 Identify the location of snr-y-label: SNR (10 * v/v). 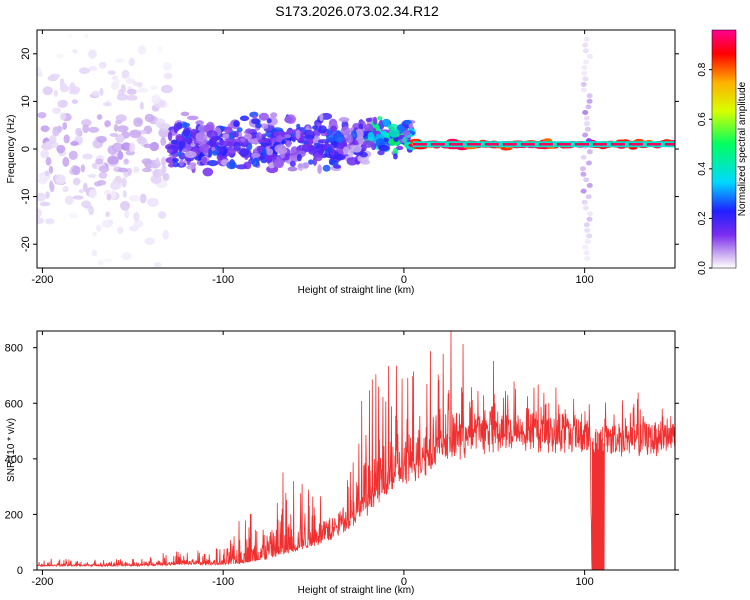
(11, 450).